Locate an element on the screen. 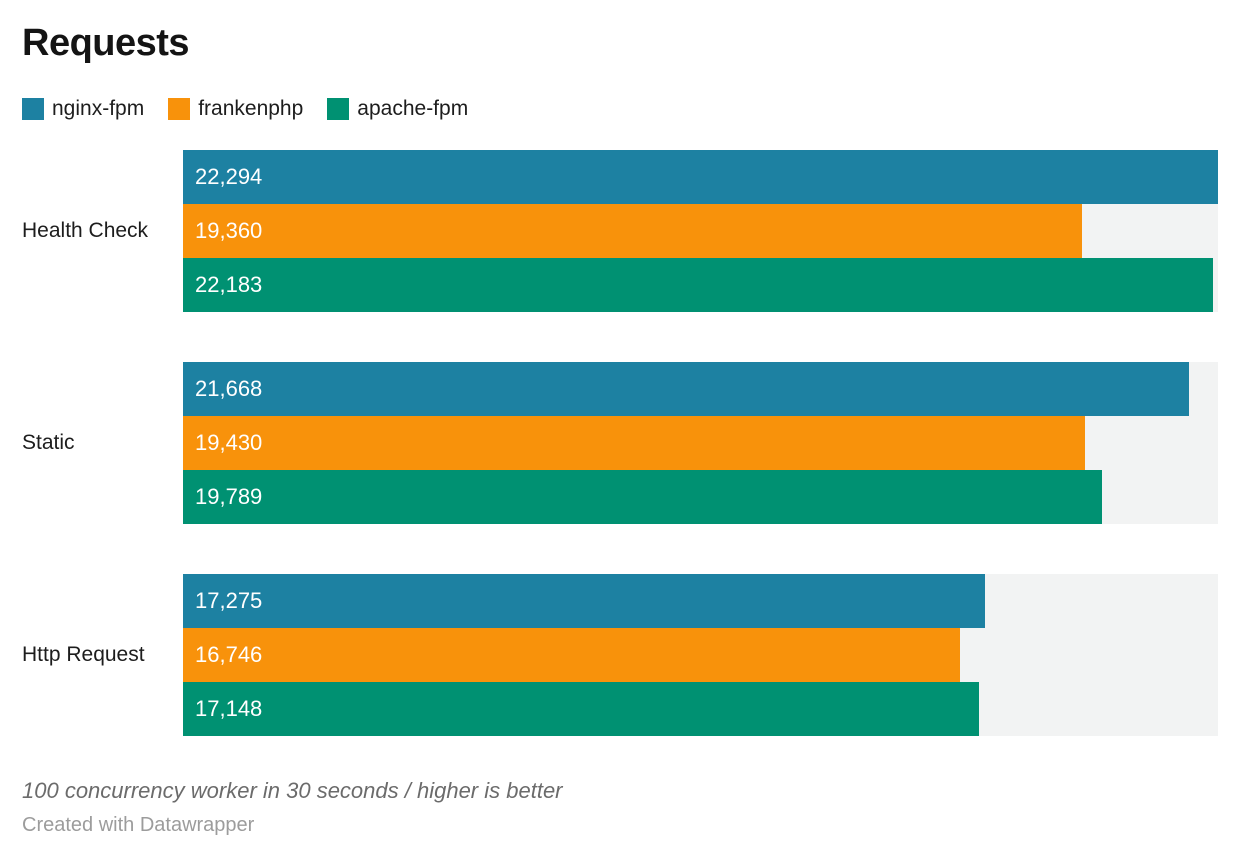 The width and height of the screenshot is (1240, 860). bar-track: 19,789 is located at coordinates (700, 497).